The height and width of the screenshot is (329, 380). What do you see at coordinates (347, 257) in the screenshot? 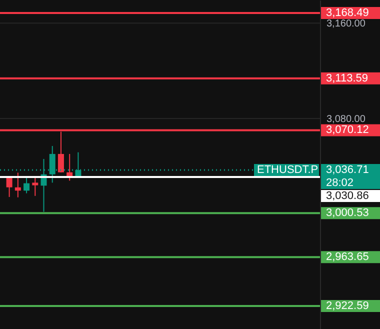
I see `ref-line-label: 2,963.65` at bounding box center [347, 257].